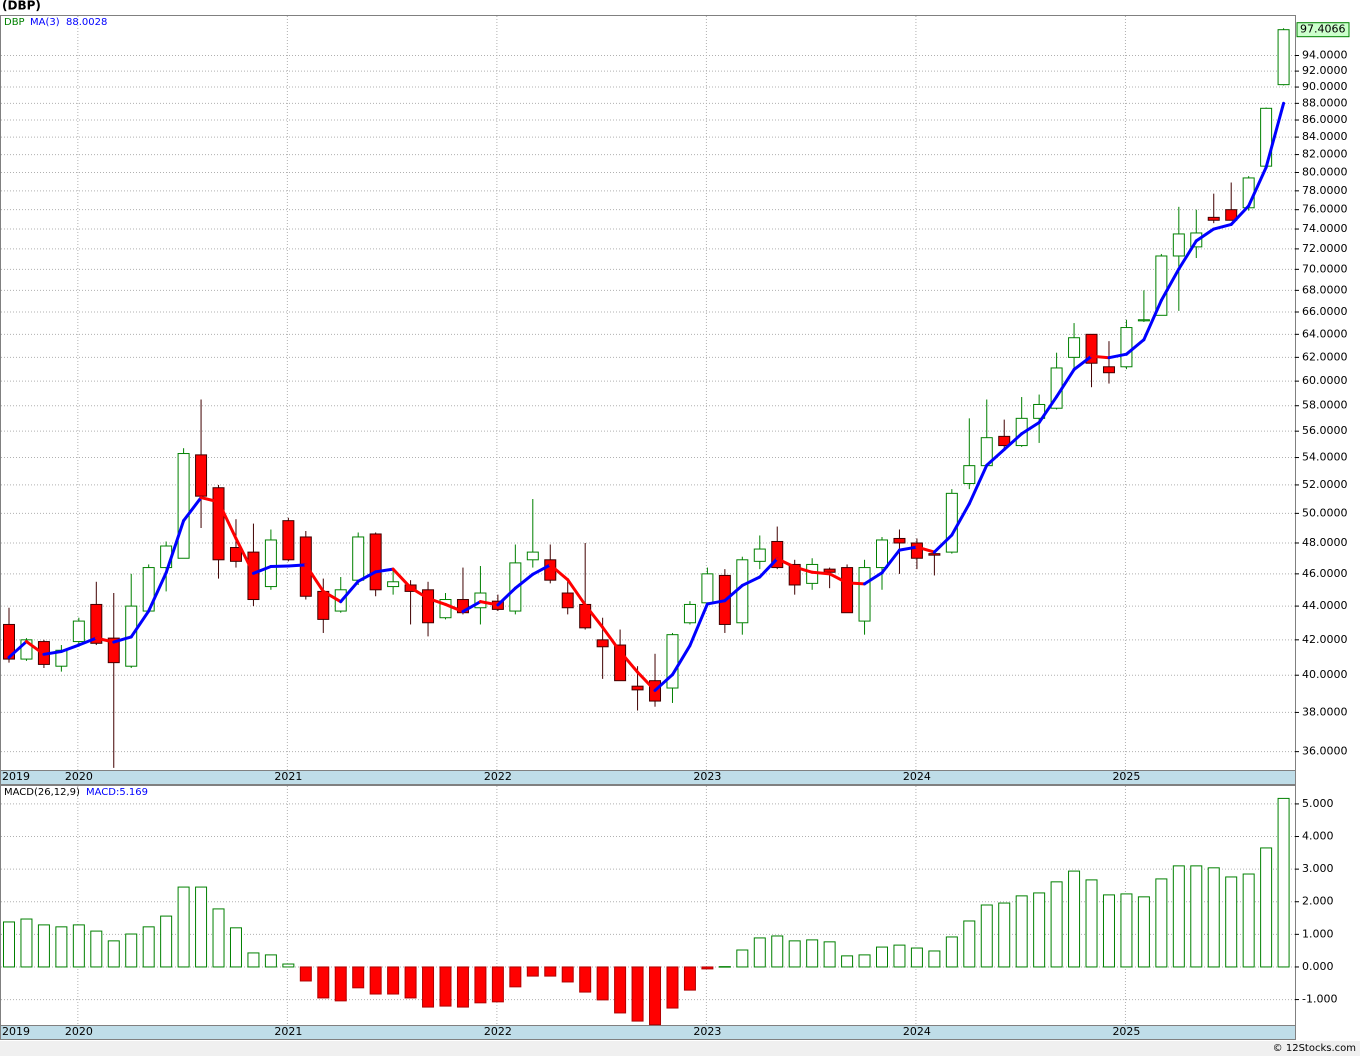  What do you see at coordinates (1325, 639) in the screenshot?
I see `y-tick-label: 42.0000` at bounding box center [1325, 639].